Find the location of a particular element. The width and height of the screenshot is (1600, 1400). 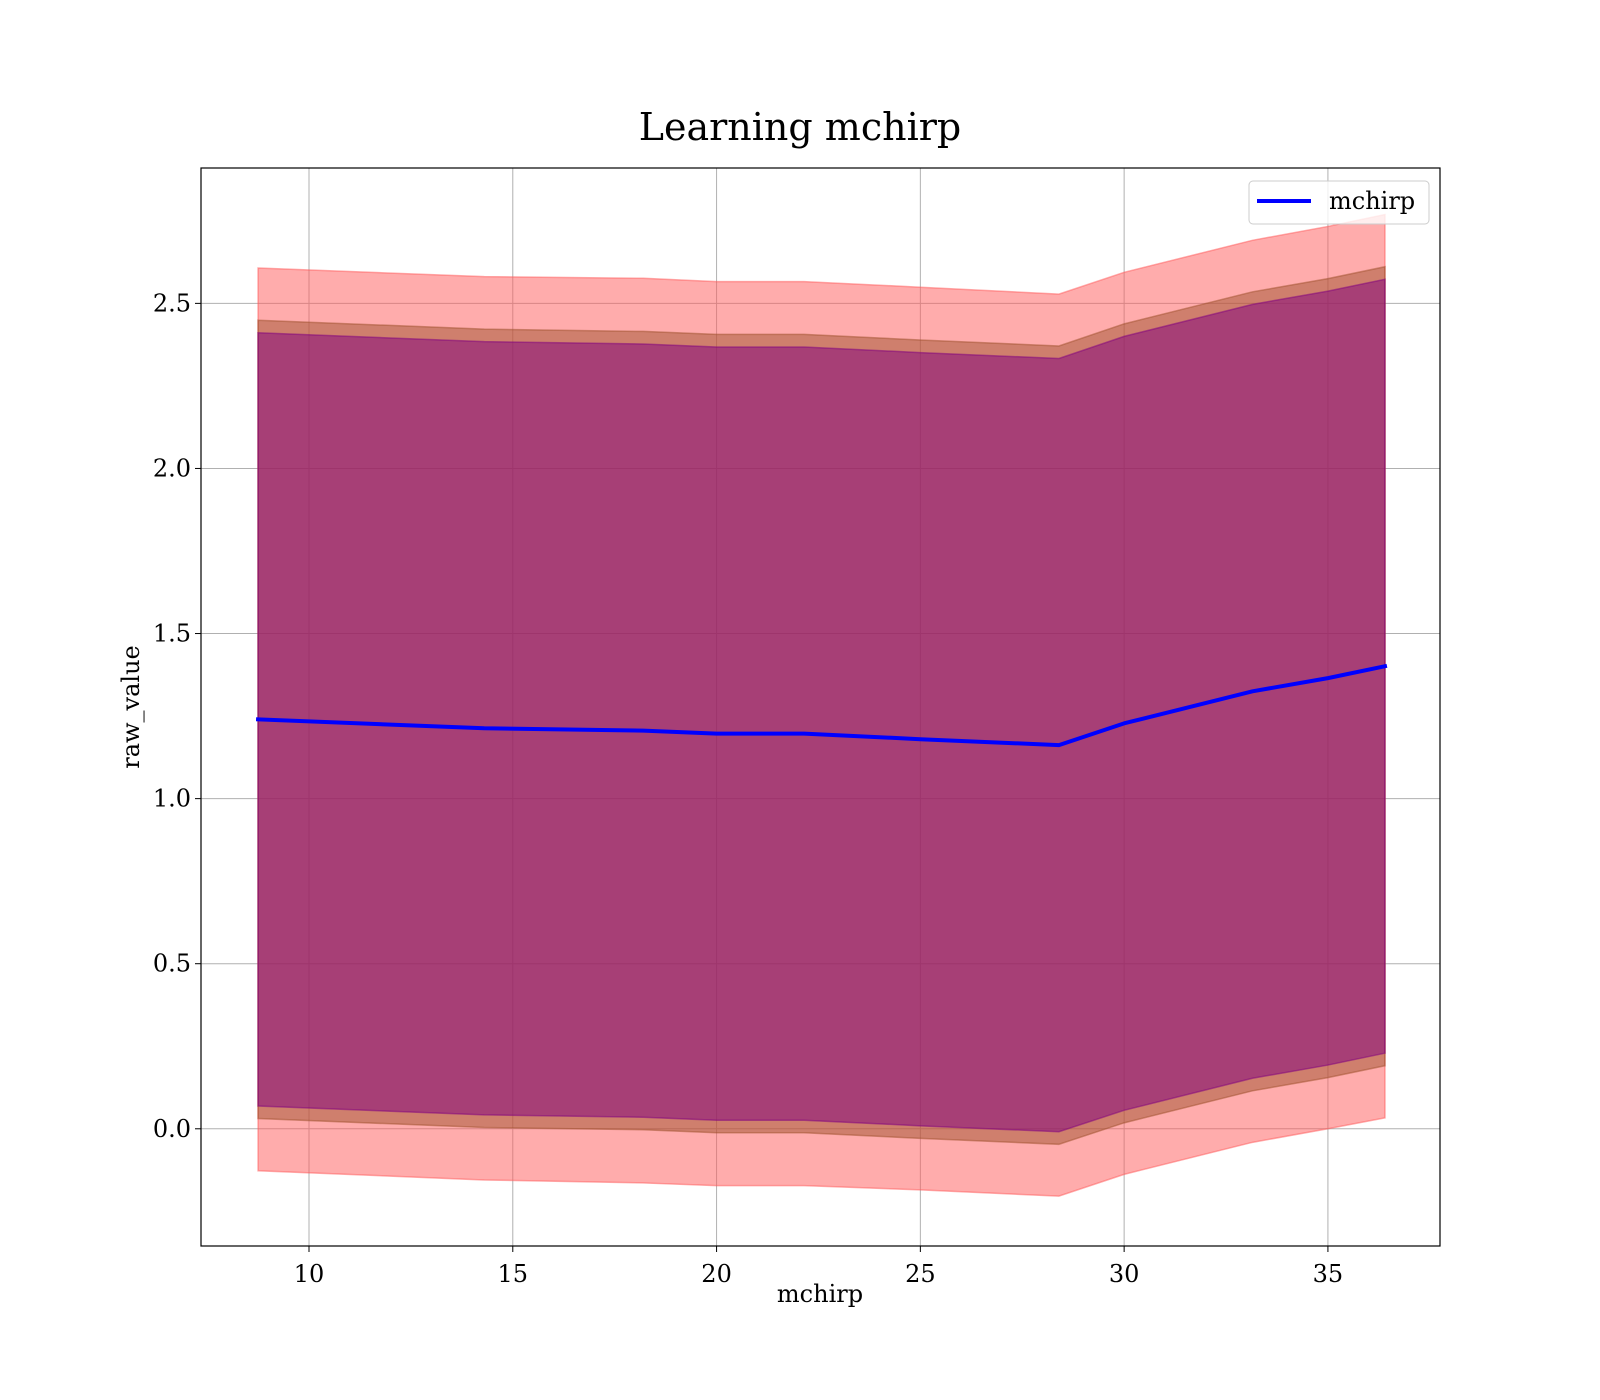

x-tick-label: 35 is located at coordinates (1328, 1274).